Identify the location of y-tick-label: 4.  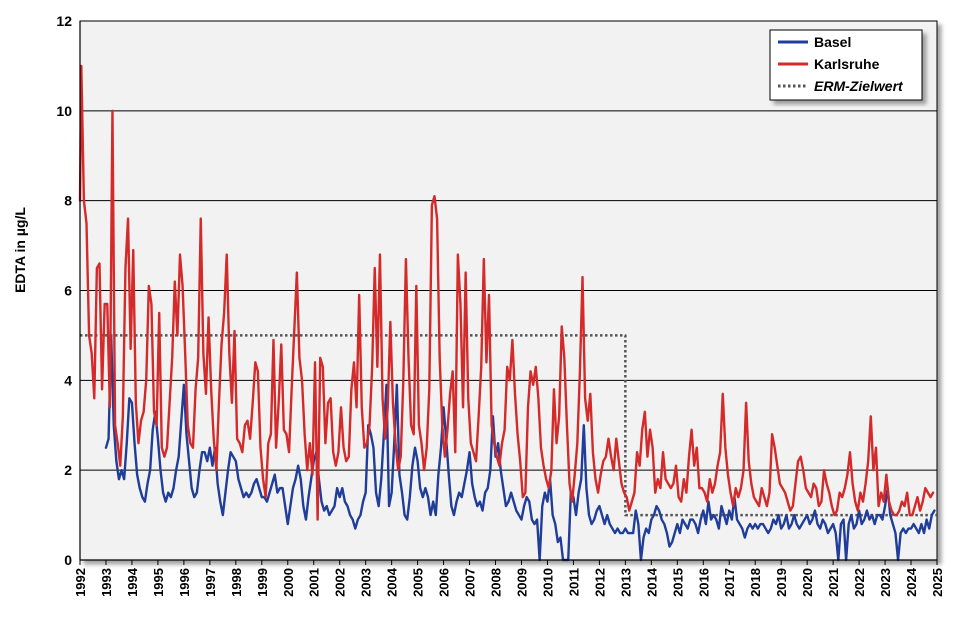
(68, 380).